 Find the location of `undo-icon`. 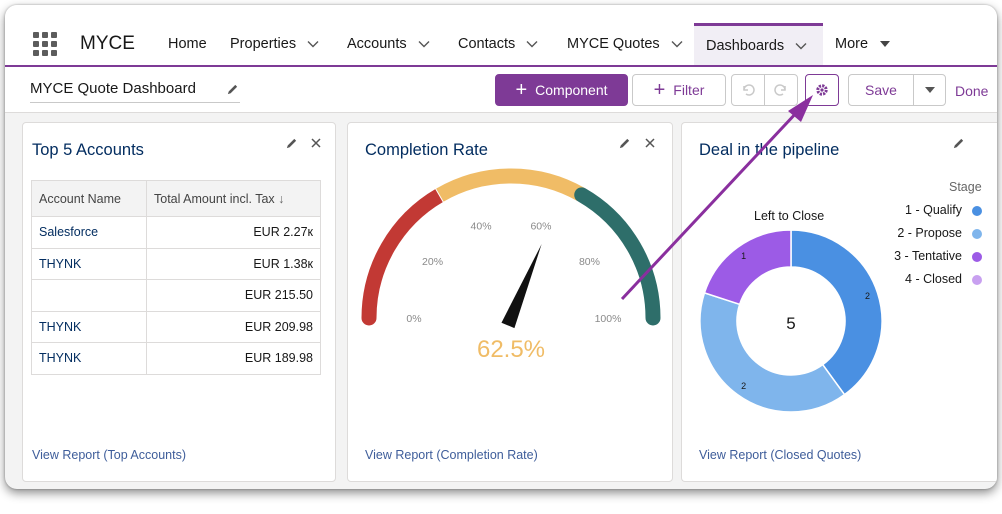

undo-icon is located at coordinates (749, 90).